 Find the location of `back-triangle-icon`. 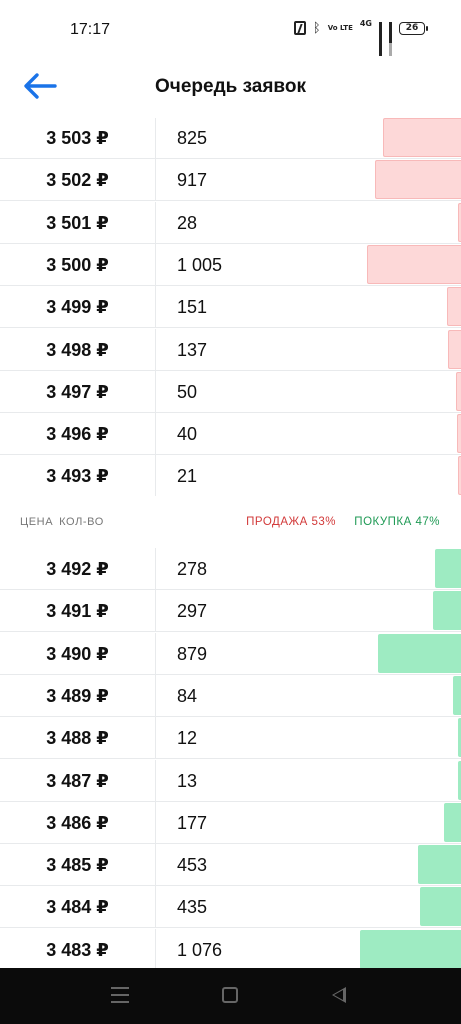

back-triangle-icon is located at coordinates (339, 995).